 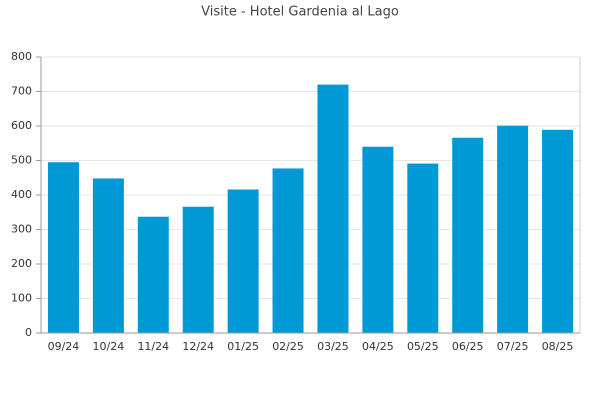 What do you see at coordinates (468, 346) in the screenshot?
I see `x-tick-label: 06/25` at bounding box center [468, 346].